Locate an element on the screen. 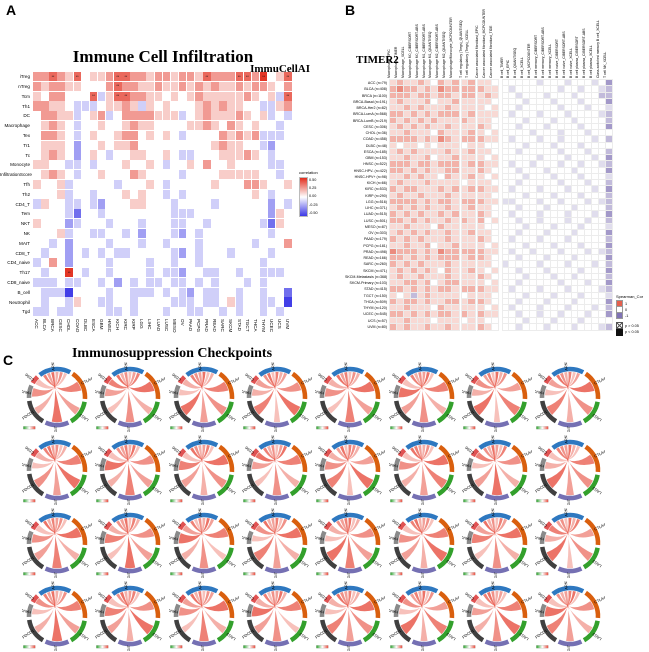 The width and height of the screenshot is (649, 652). row-label: InfiltrationScore is located at coordinates (16, 175).